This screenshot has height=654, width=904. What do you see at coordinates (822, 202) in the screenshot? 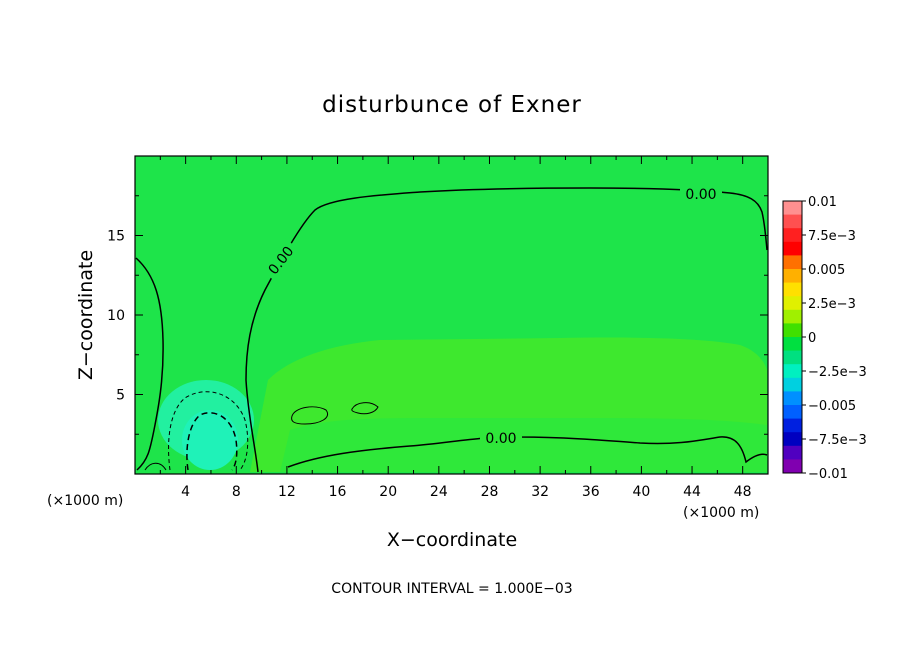
I see `colorbar-label: 0.01` at bounding box center [822, 202].